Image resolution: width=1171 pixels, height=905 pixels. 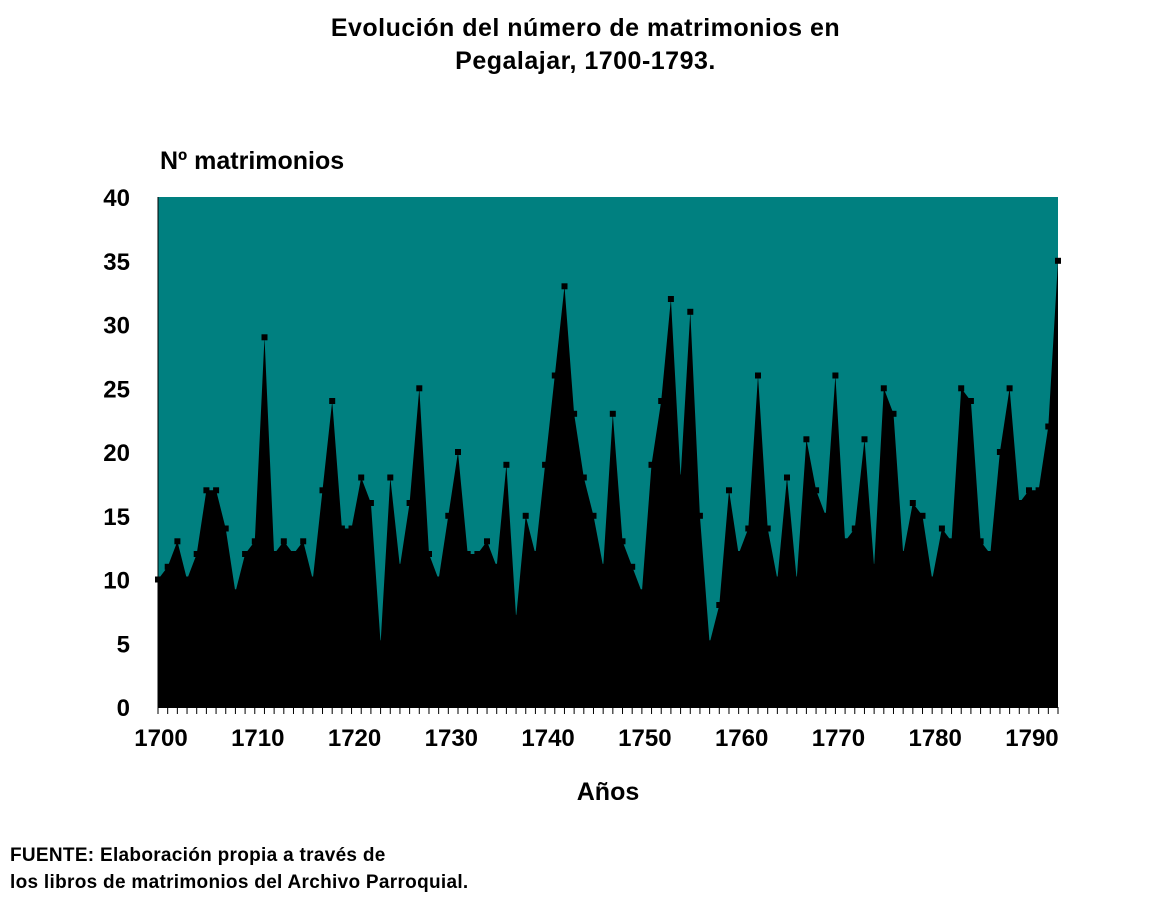 What do you see at coordinates (354, 738) in the screenshot?
I see `x-tick-label: 1720` at bounding box center [354, 738].